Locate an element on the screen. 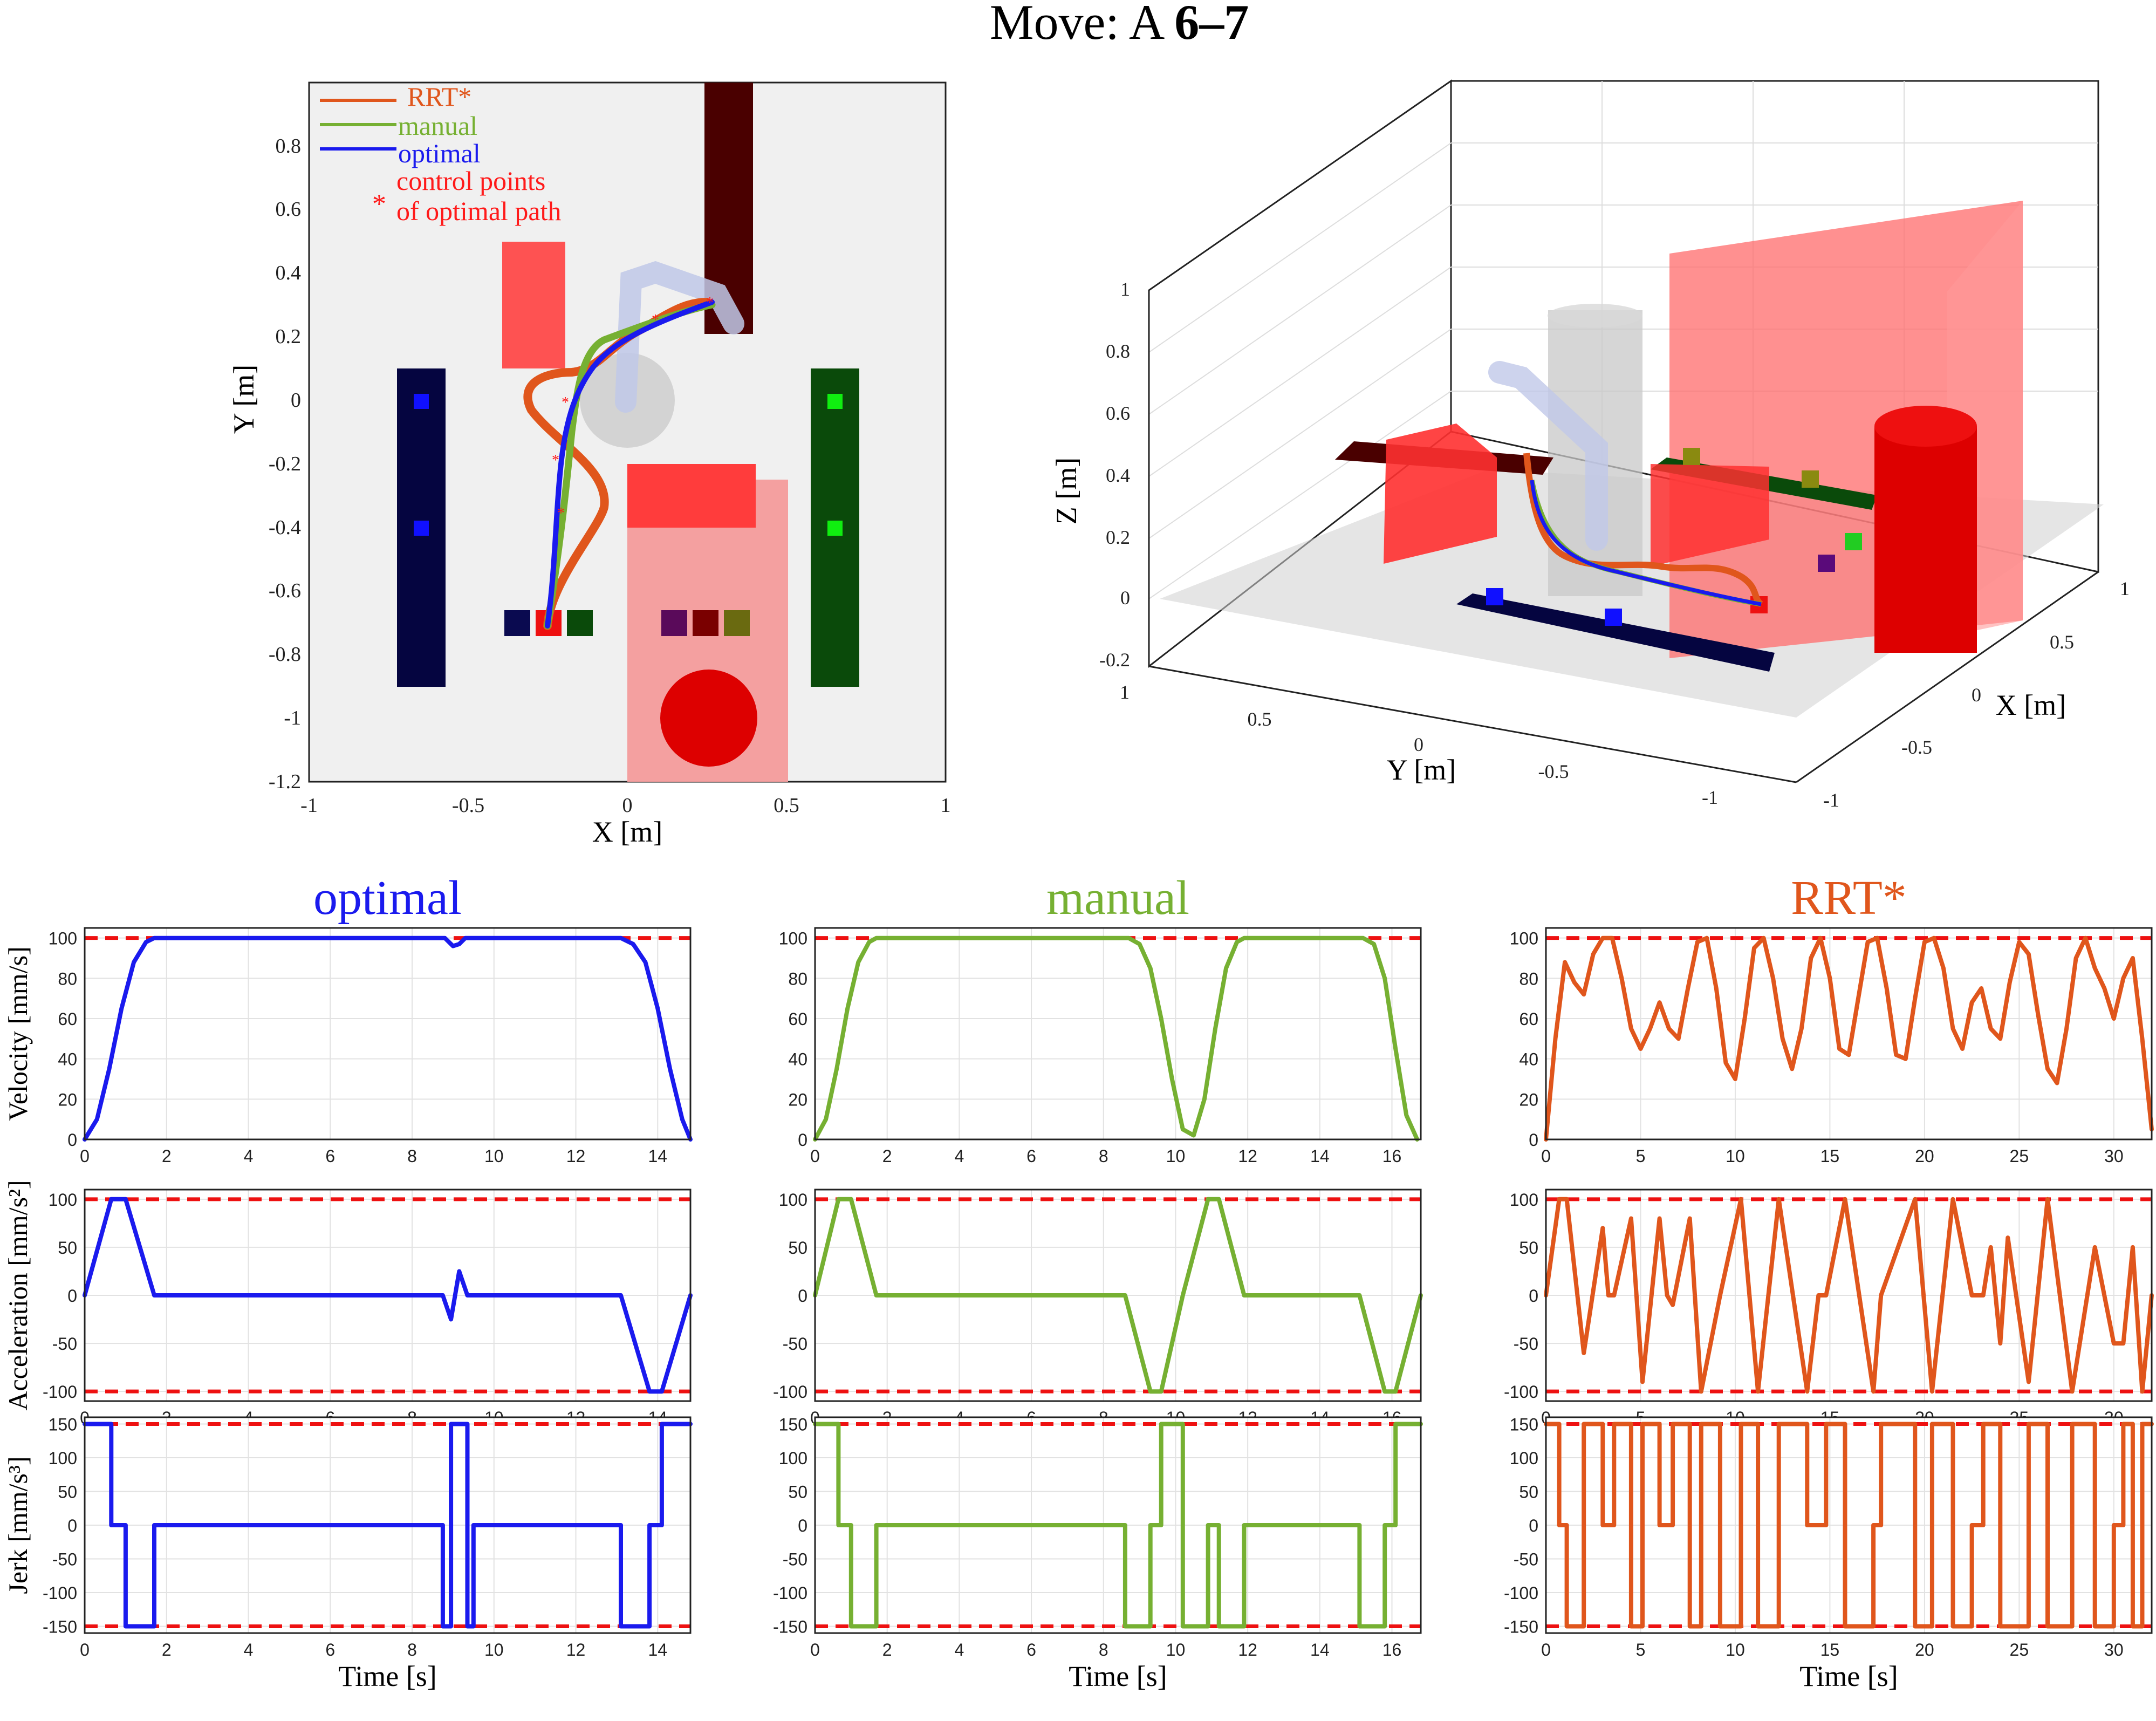  cube-3d-green is located at coordinates (1853, 541).